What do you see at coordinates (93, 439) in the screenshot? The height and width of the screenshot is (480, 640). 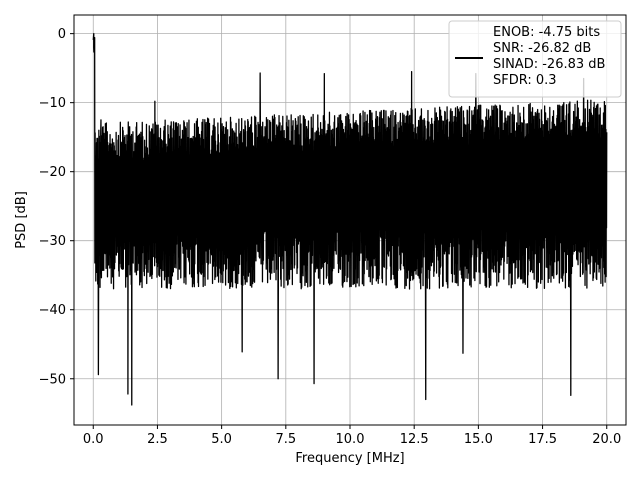 I see `x-tick-label: 0.0` at bounding box center [93, 439].